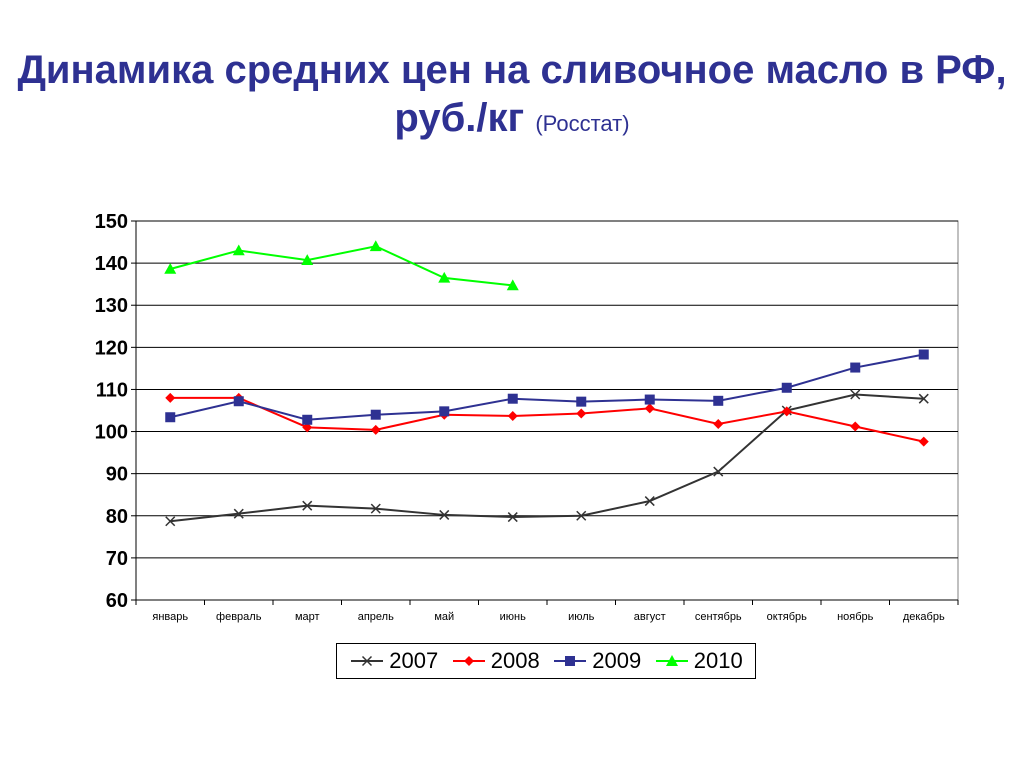  What do you see at coordinates (117, 475) in the screenshot?
I see `y-tick-label: 90` at bounding box center [117, 475].